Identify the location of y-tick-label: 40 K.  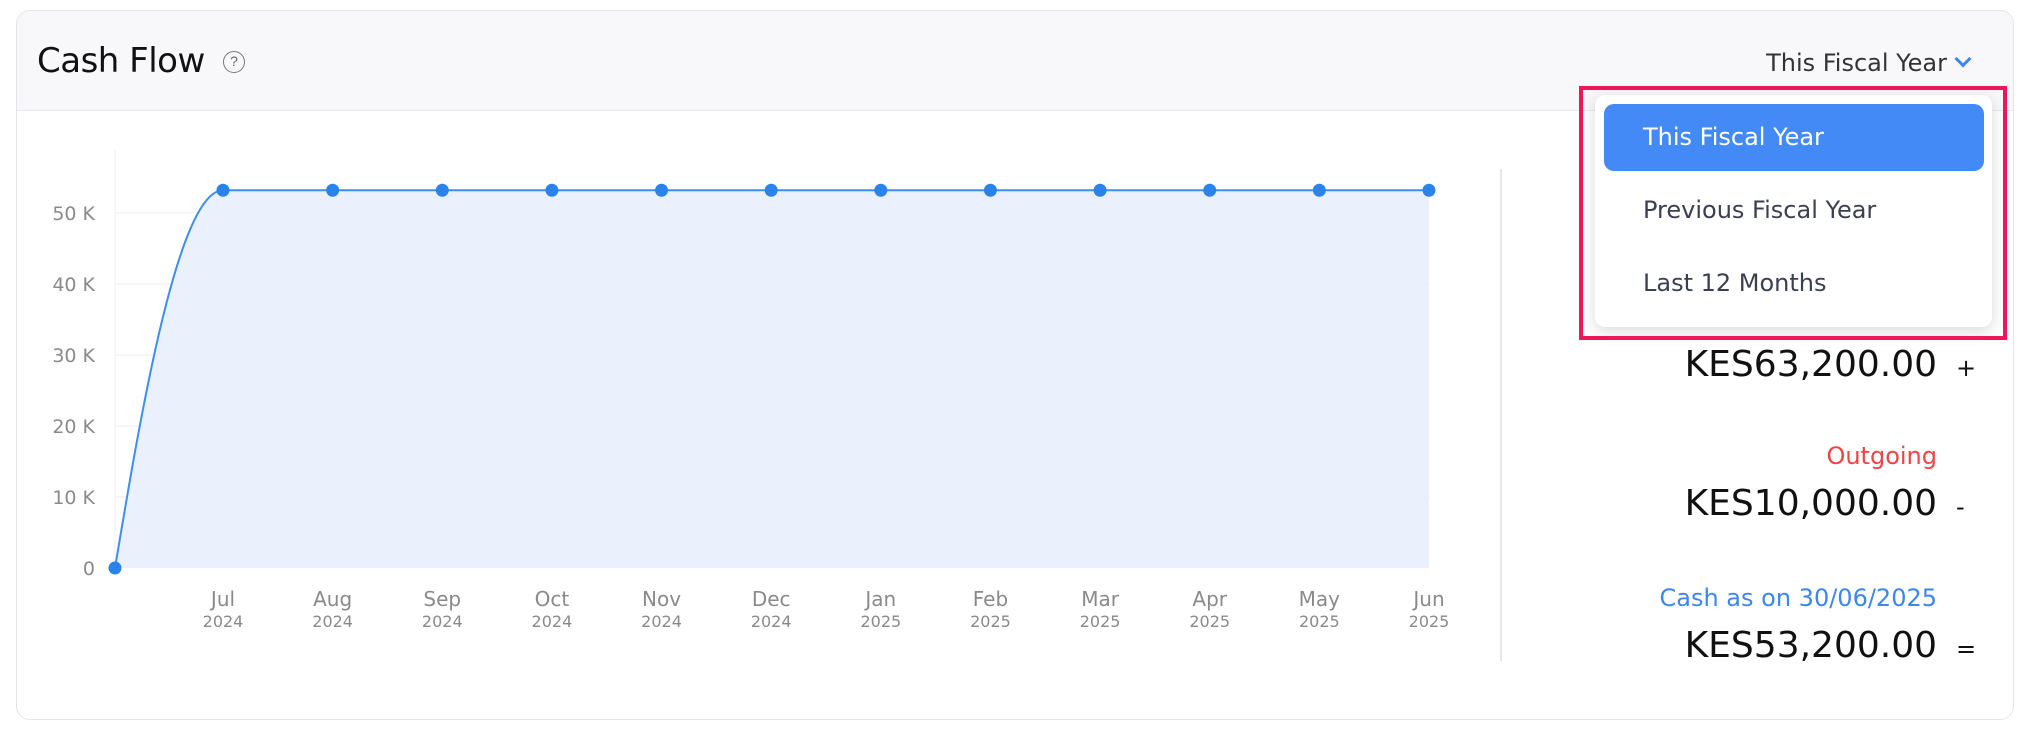
(73, 285).